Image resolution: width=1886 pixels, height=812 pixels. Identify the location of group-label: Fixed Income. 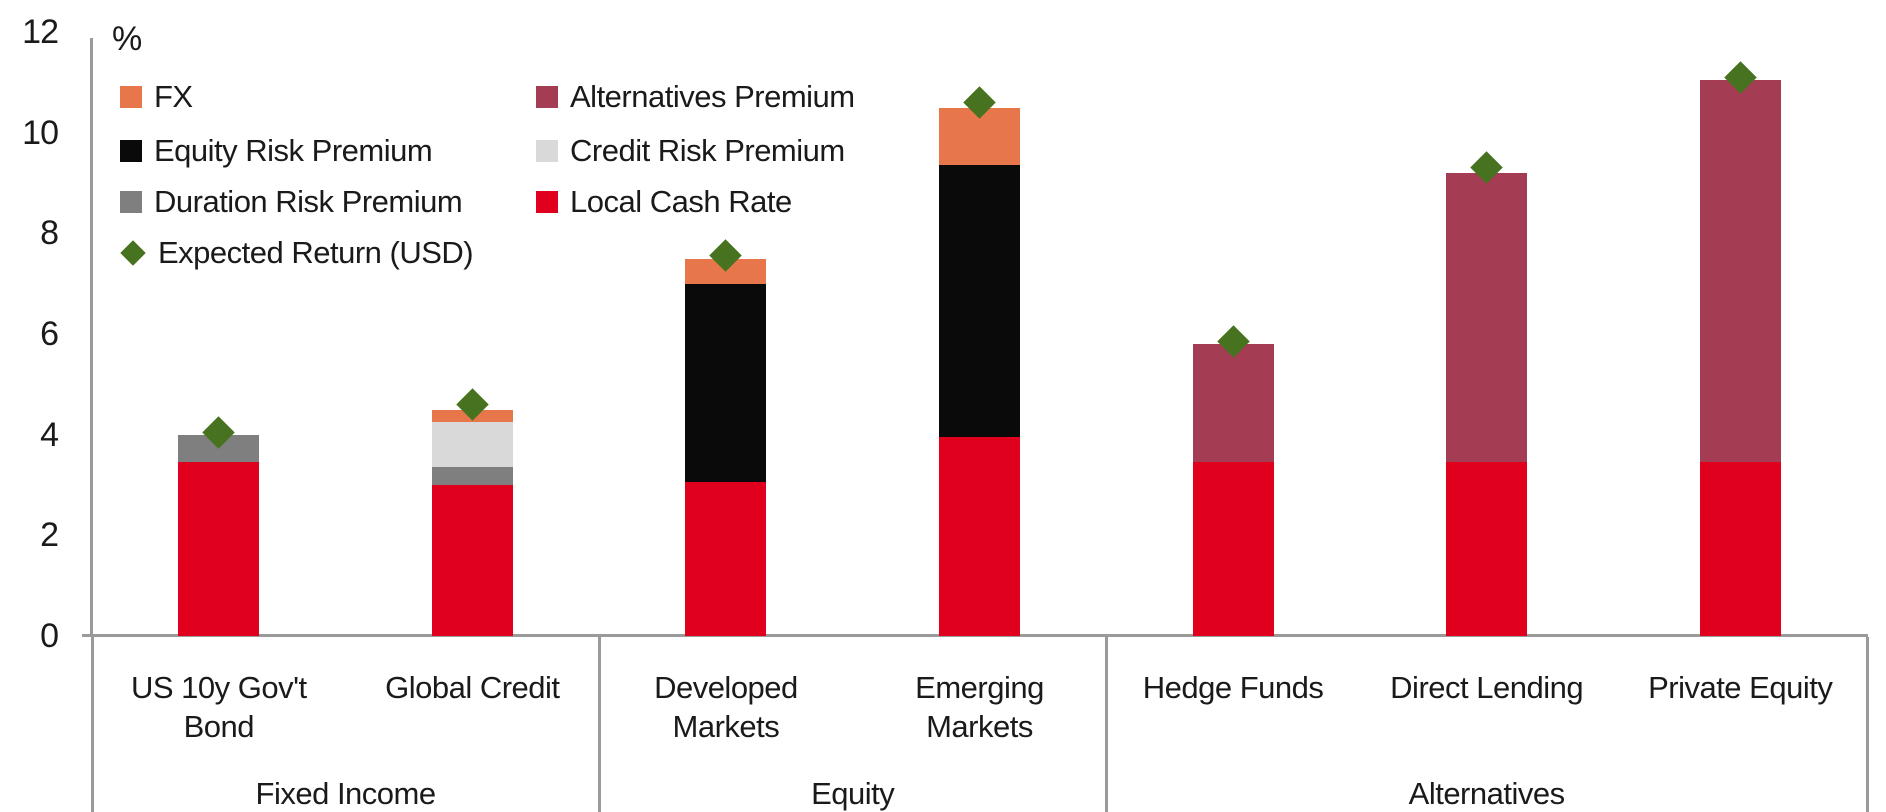
(346, 793).